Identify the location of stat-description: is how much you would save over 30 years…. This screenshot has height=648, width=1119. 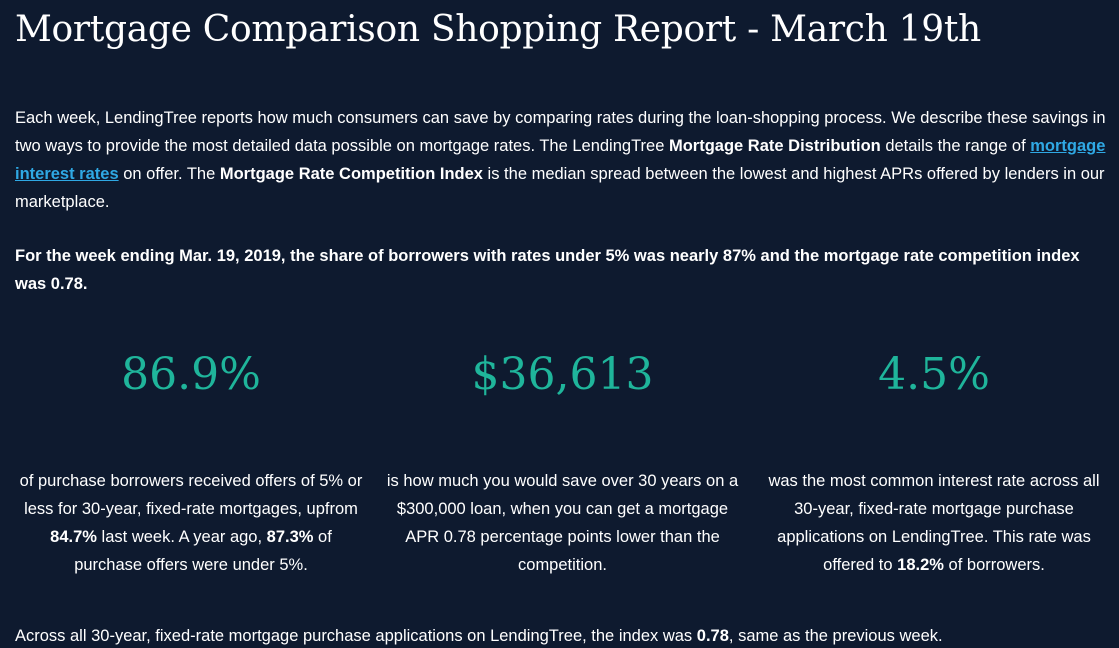
(562, 523).